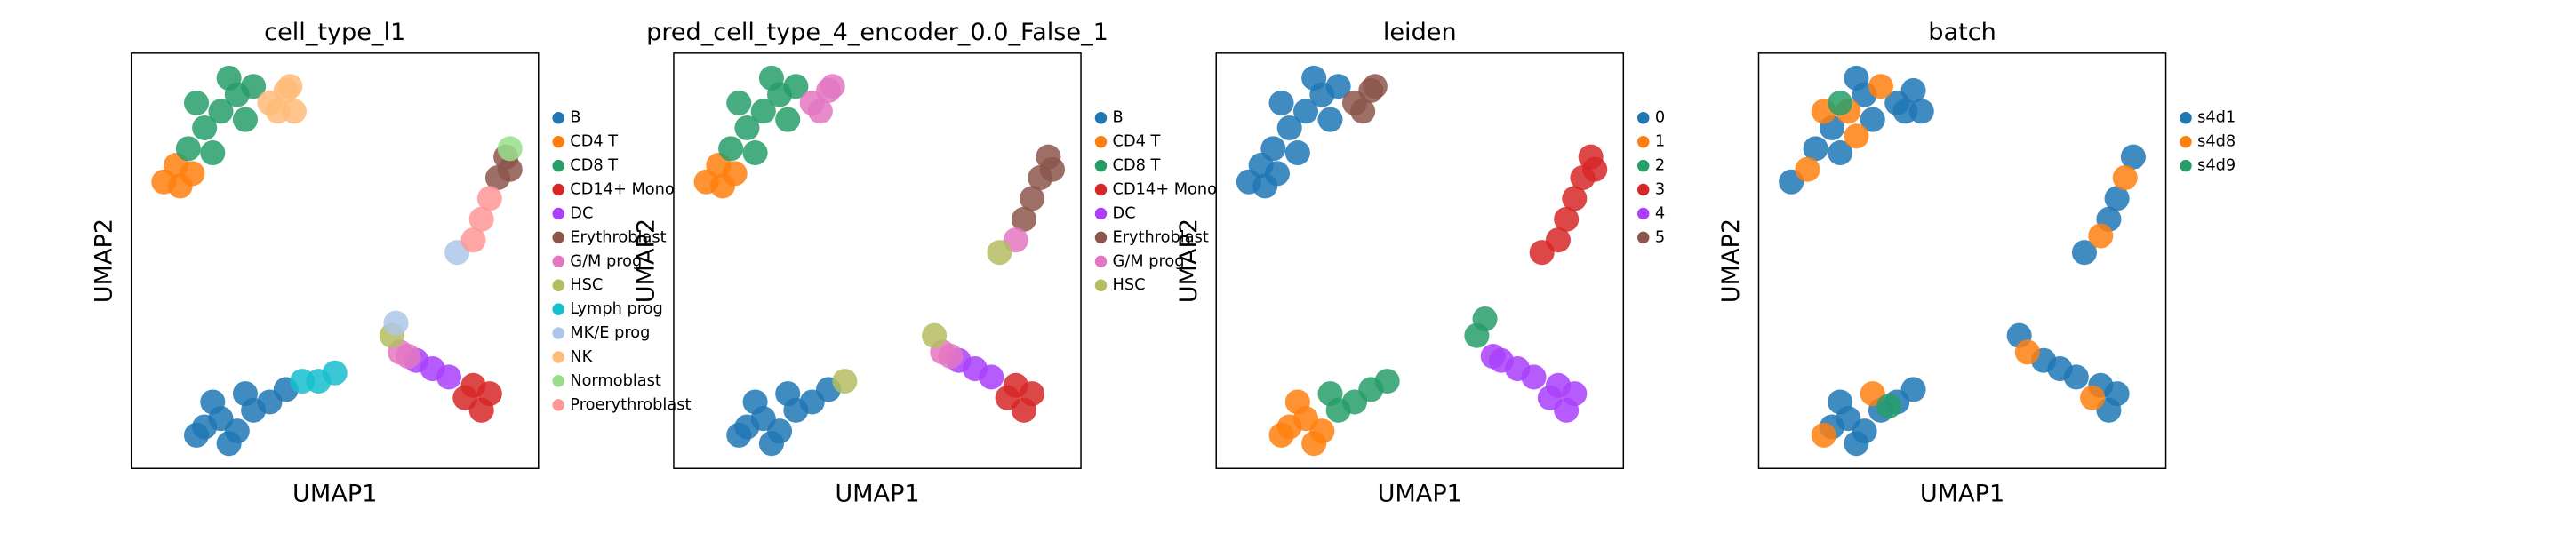  Describe the element at coordinates (334, 32) in the screenshot. I see `panel-title: cell_type_l1` at that location.